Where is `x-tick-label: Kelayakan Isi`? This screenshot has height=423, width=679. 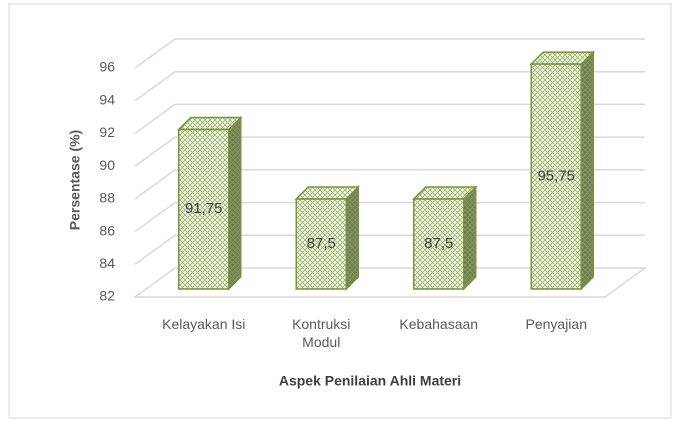 x-tick-label: Kelayakan Isi is located at coordinates (204, 324).